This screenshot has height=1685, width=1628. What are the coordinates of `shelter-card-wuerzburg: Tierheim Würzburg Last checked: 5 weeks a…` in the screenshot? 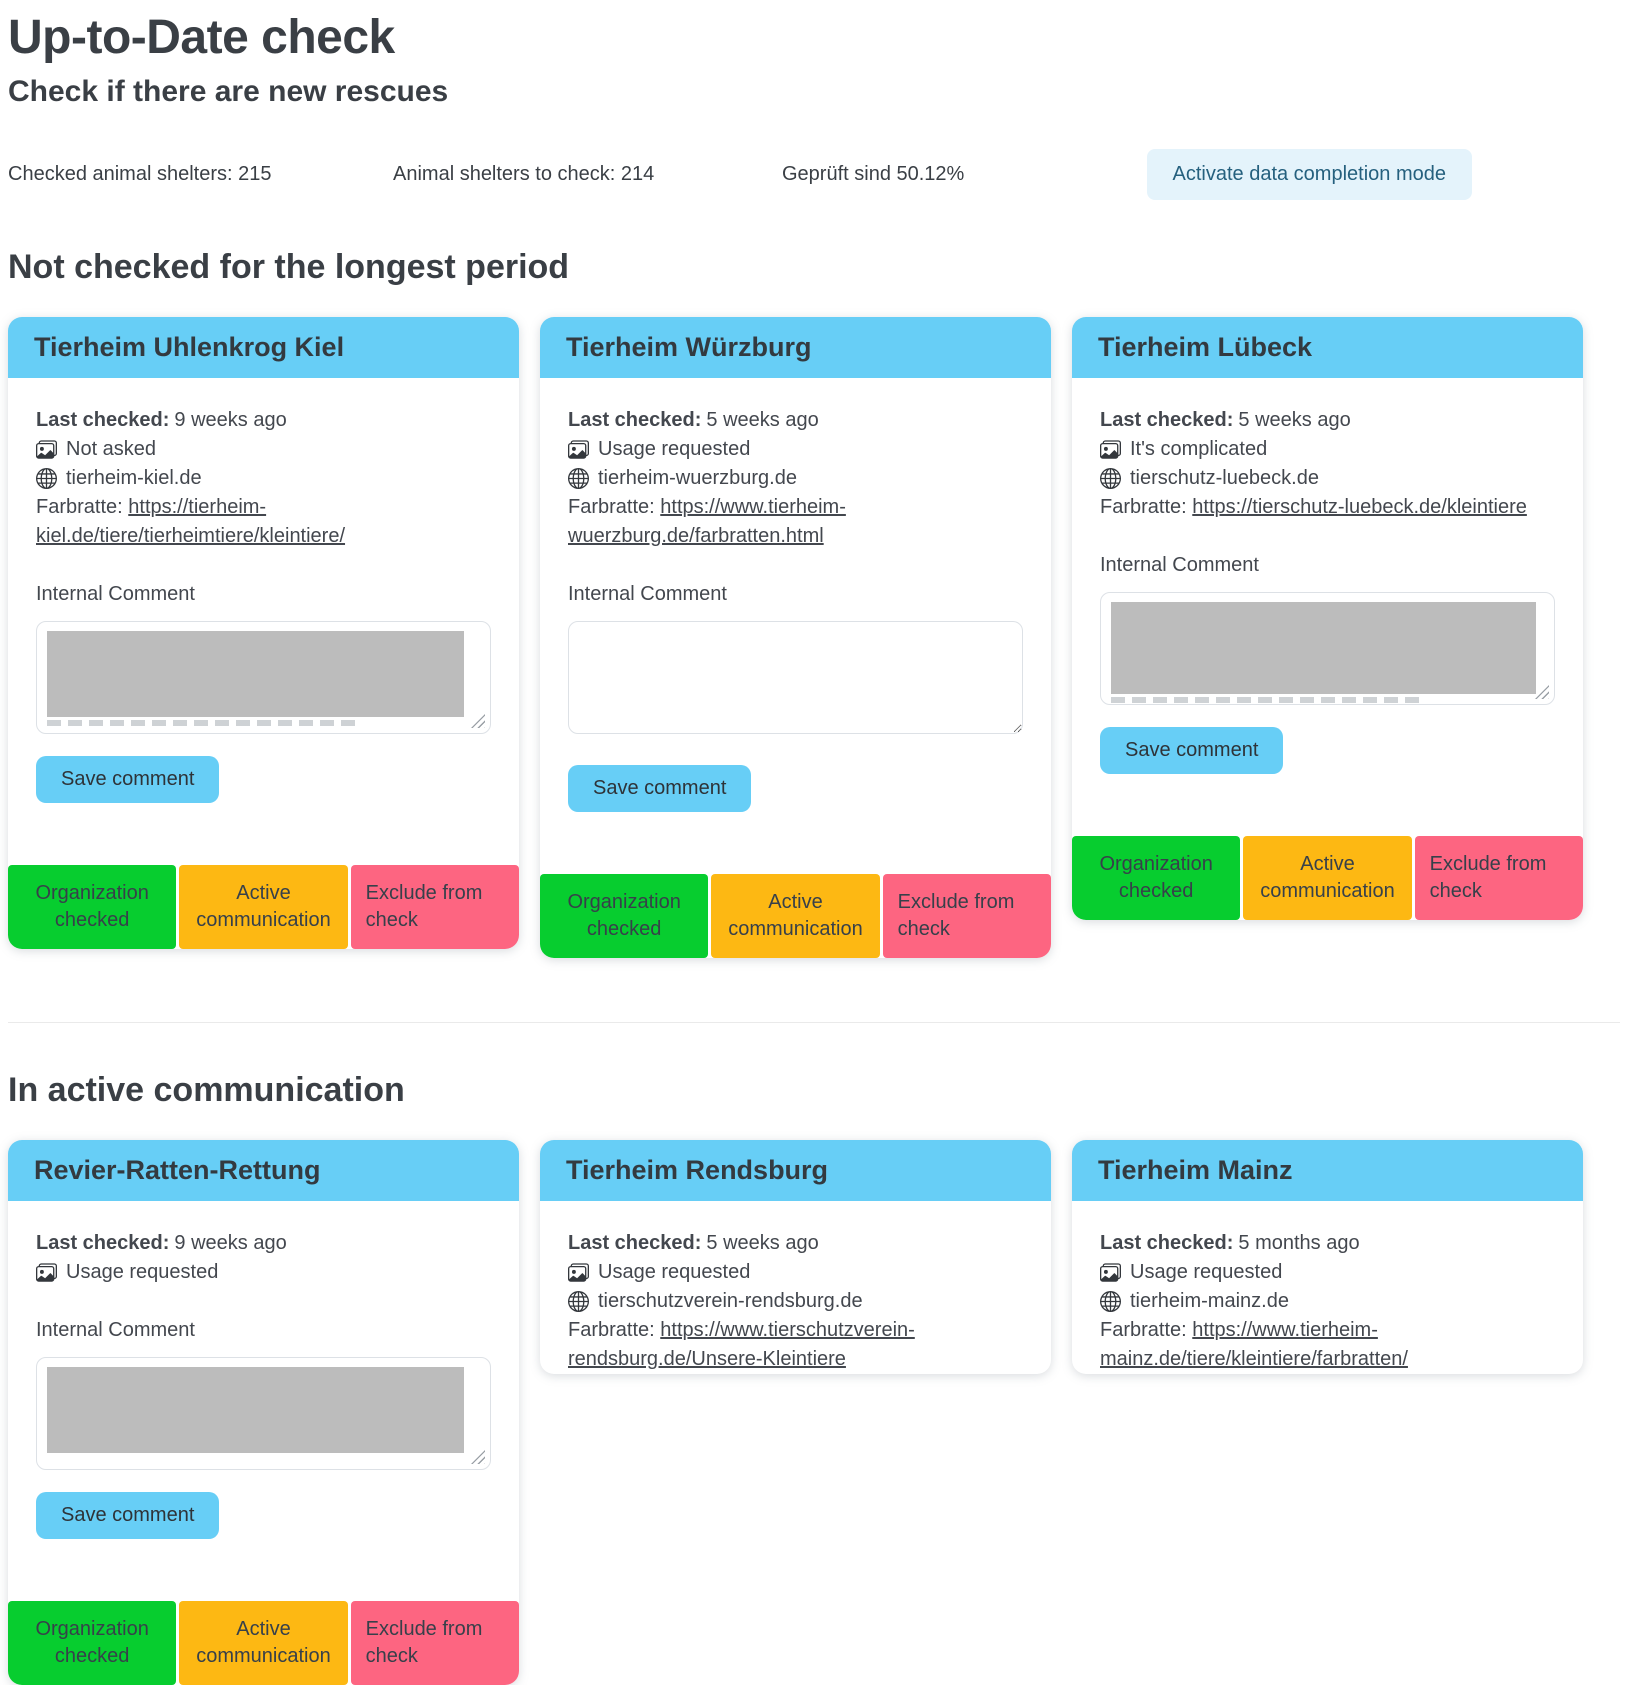 It's located at (795, 637).